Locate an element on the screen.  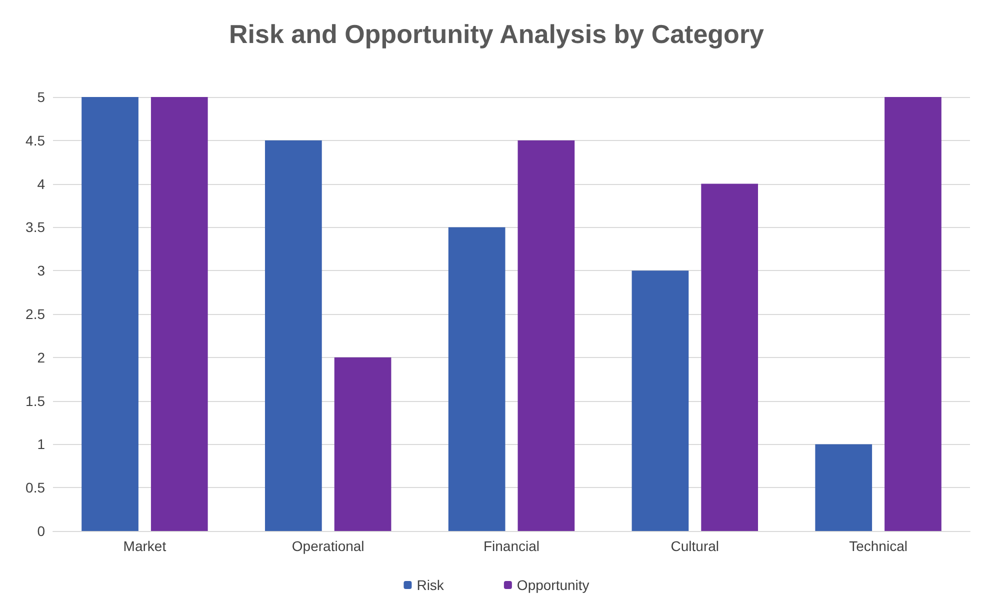
legend-label: Opportunity is located at coordinates (553, 585).